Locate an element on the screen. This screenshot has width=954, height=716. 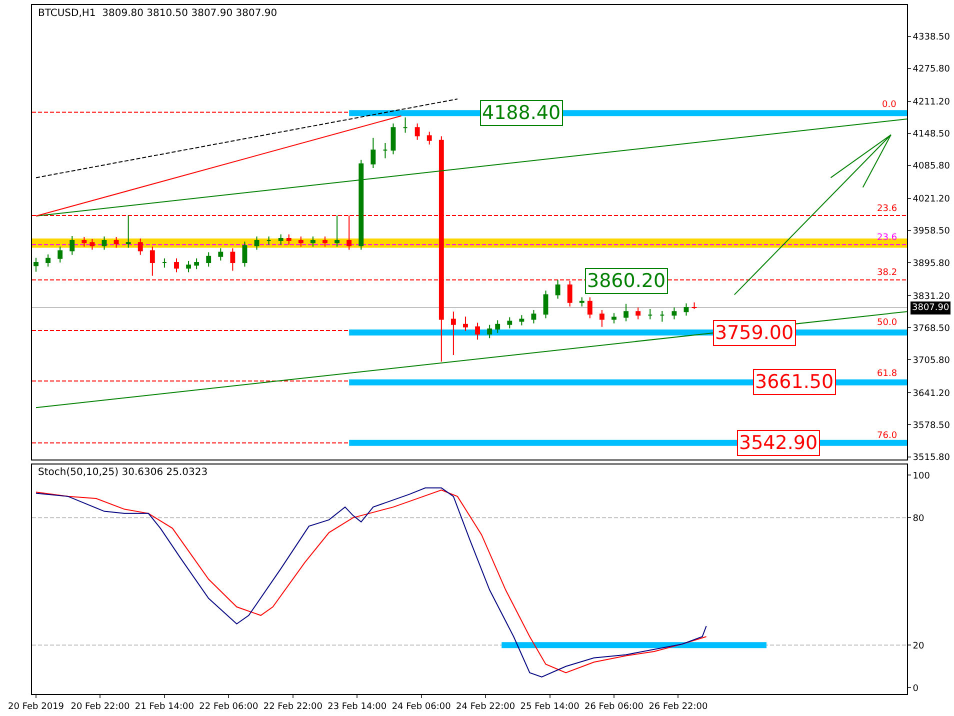
x-tick-label: 20 Feb 22:00 is located at coordinates (100, 707).